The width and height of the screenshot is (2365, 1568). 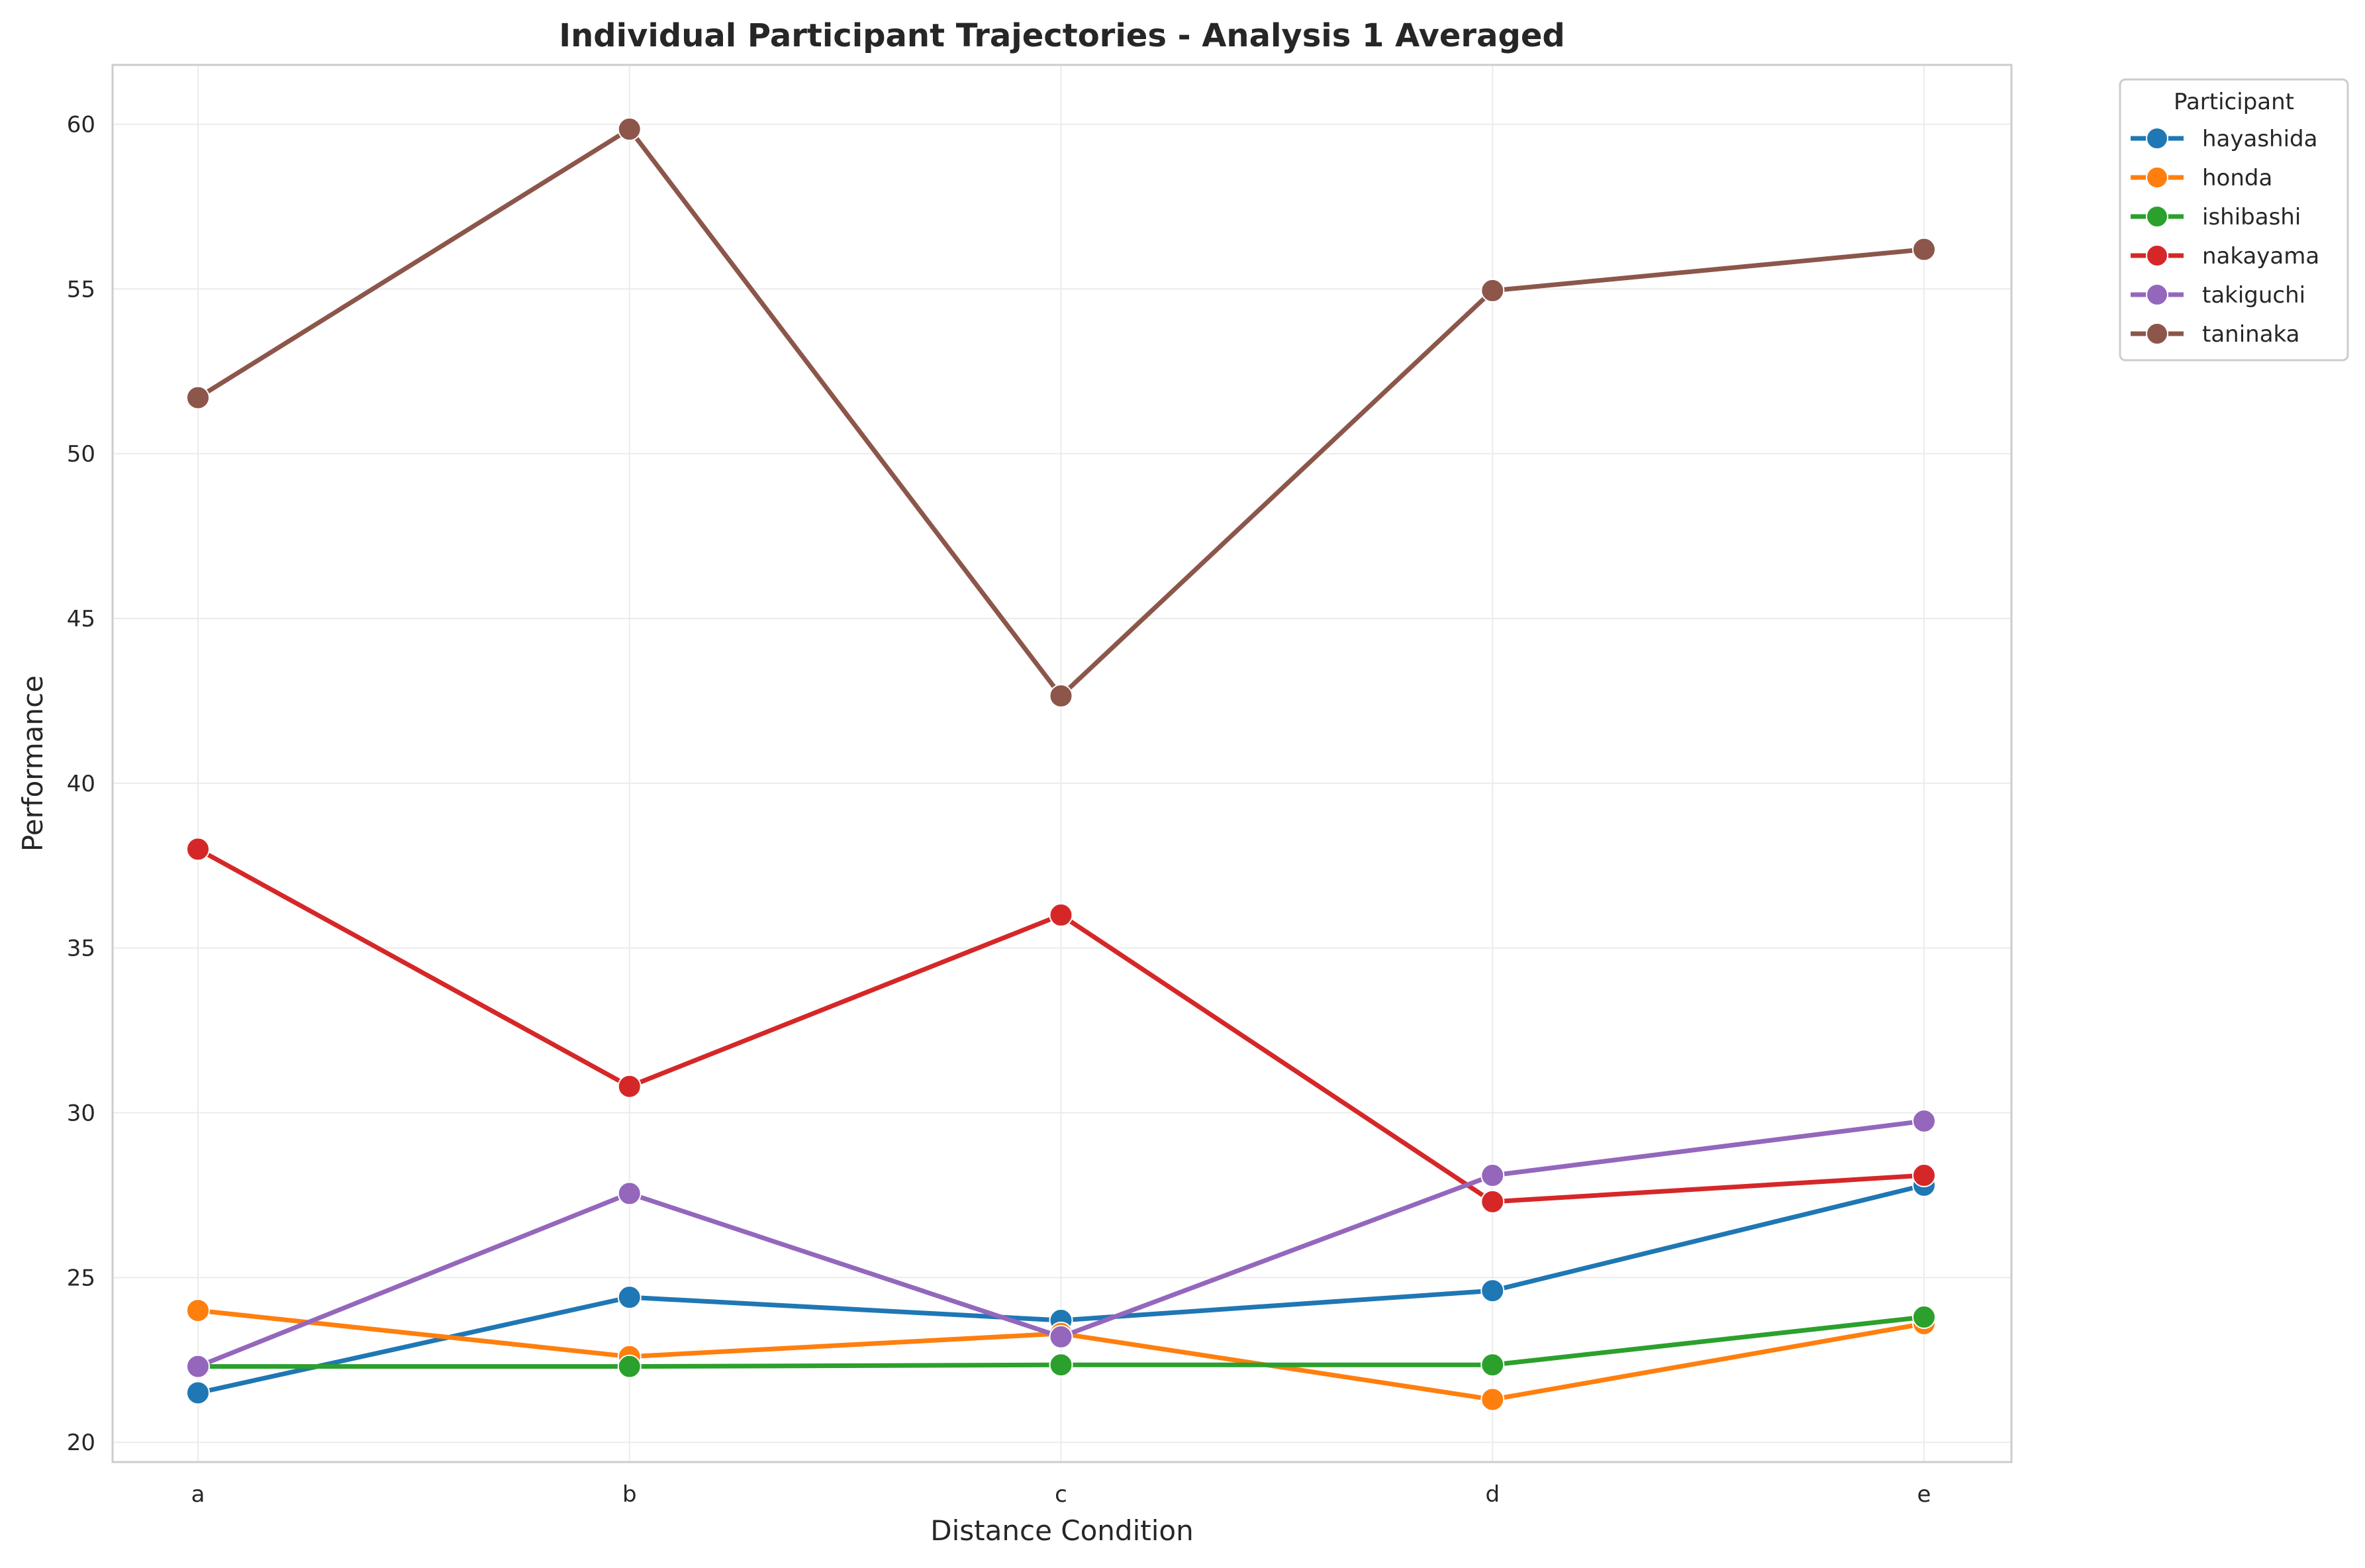 I want to click on series-ishibashi, so click(x=1061, y=1342).